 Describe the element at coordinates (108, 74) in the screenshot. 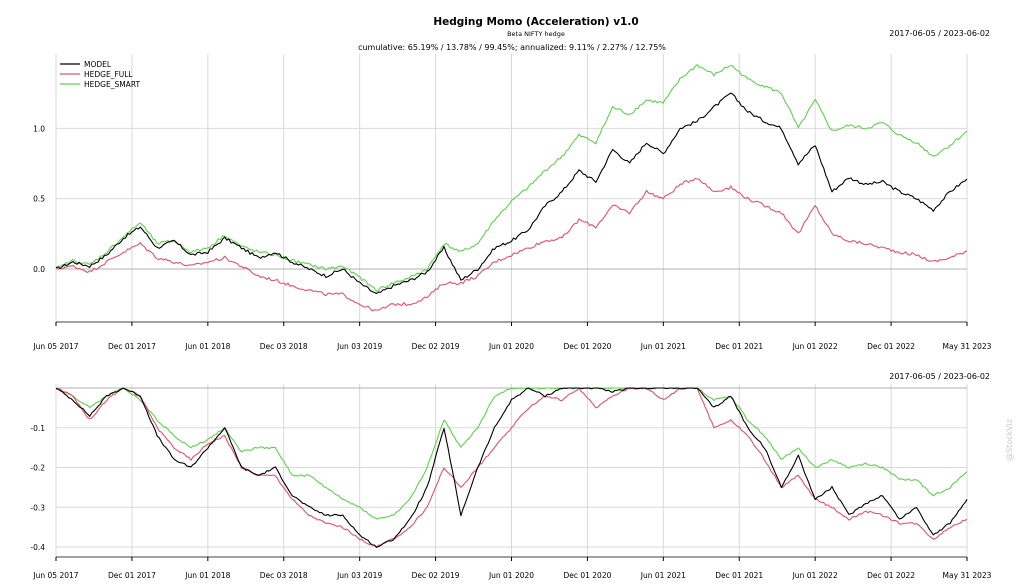

I see `legend-label-hedge-full: HEDGE_FULL` at that location.